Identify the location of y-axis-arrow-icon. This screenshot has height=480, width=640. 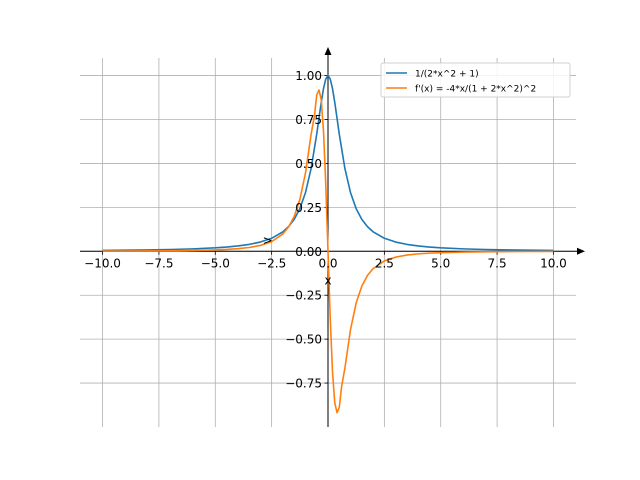
(328, 51).